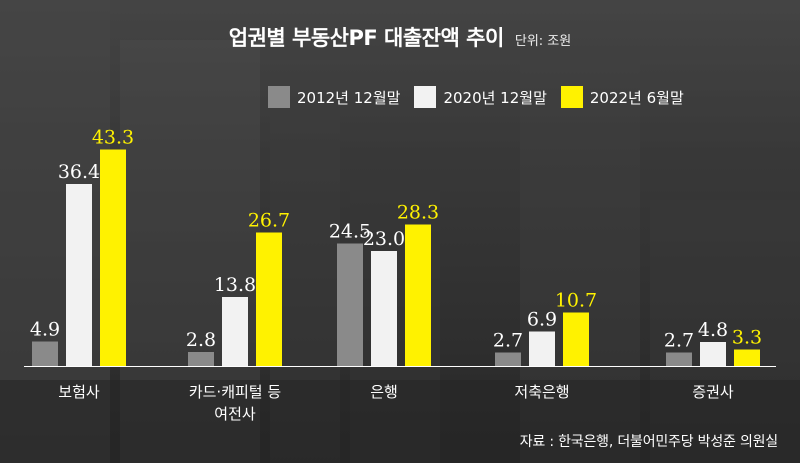  Describe the element at coordinates (576, 339) in the screenshot. I see `bar-2022-cat3` at that location.